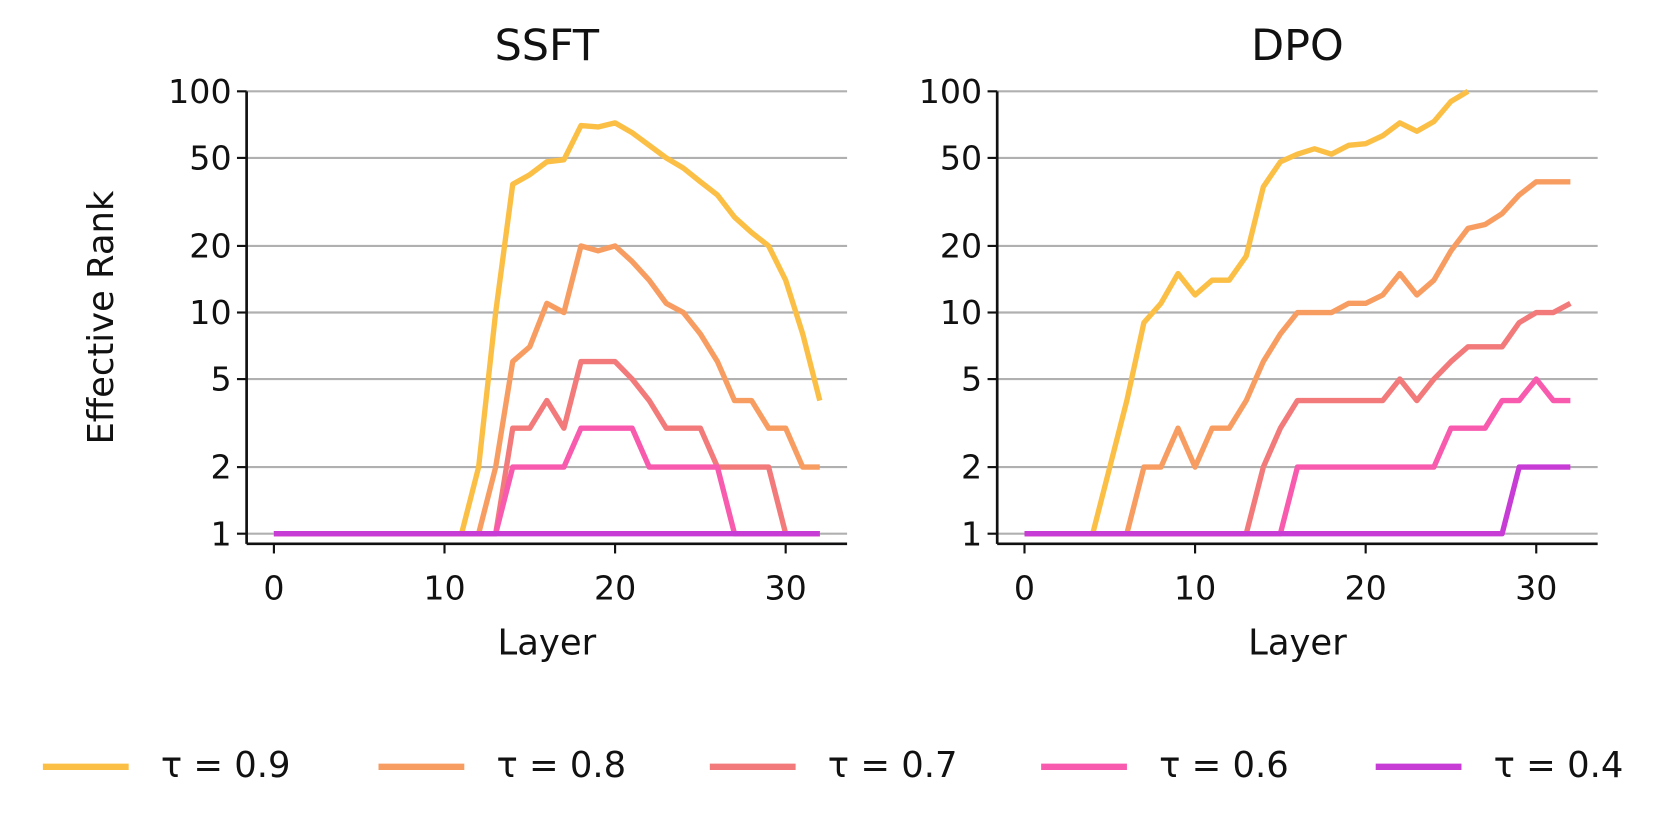 Image resolution: width=1662 pixels, height=826 pixels. I want to click on legend-label: τ = 0.7, so click(893, 765).